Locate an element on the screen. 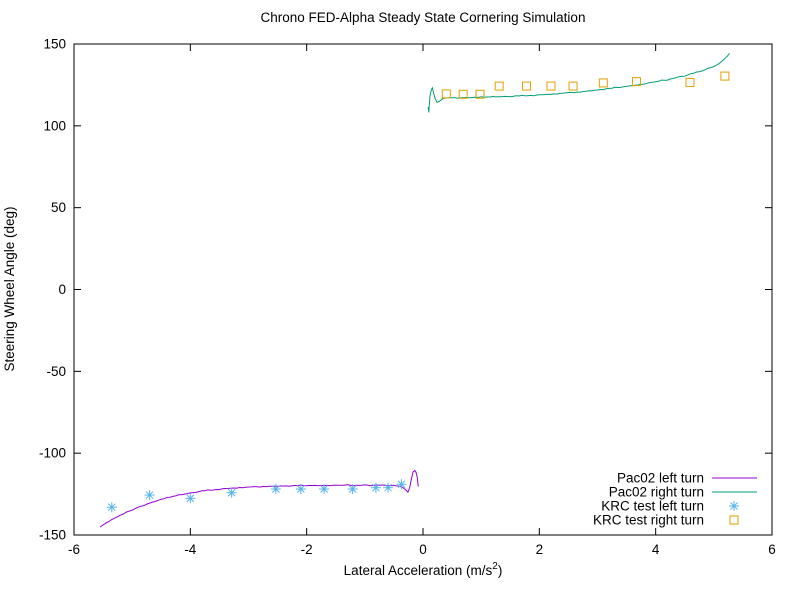  y-tick-label: 100 is located at coordinates (54, 125).